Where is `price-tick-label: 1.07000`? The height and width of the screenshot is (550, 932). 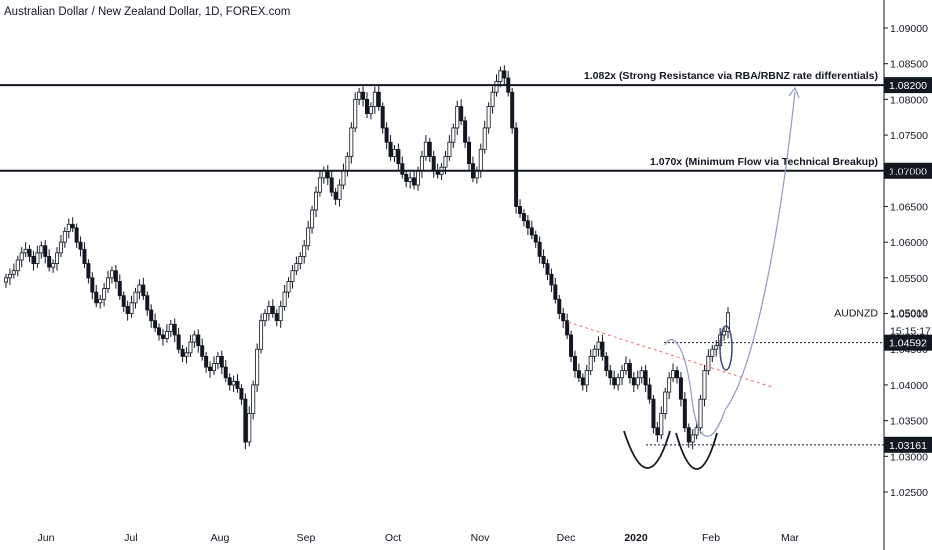 price-tick-label: 1.07000 is located at coordinates (909, 172).